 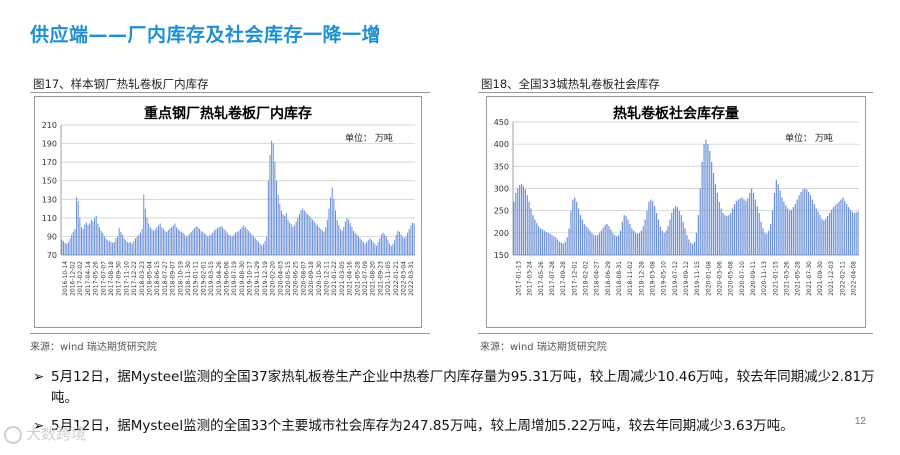 What do you see at coordinates (93, 347) in the screenshot?
I see `source-note-left: 来源：wind 瑞达期货研究院` at bounding box center [93, 347].